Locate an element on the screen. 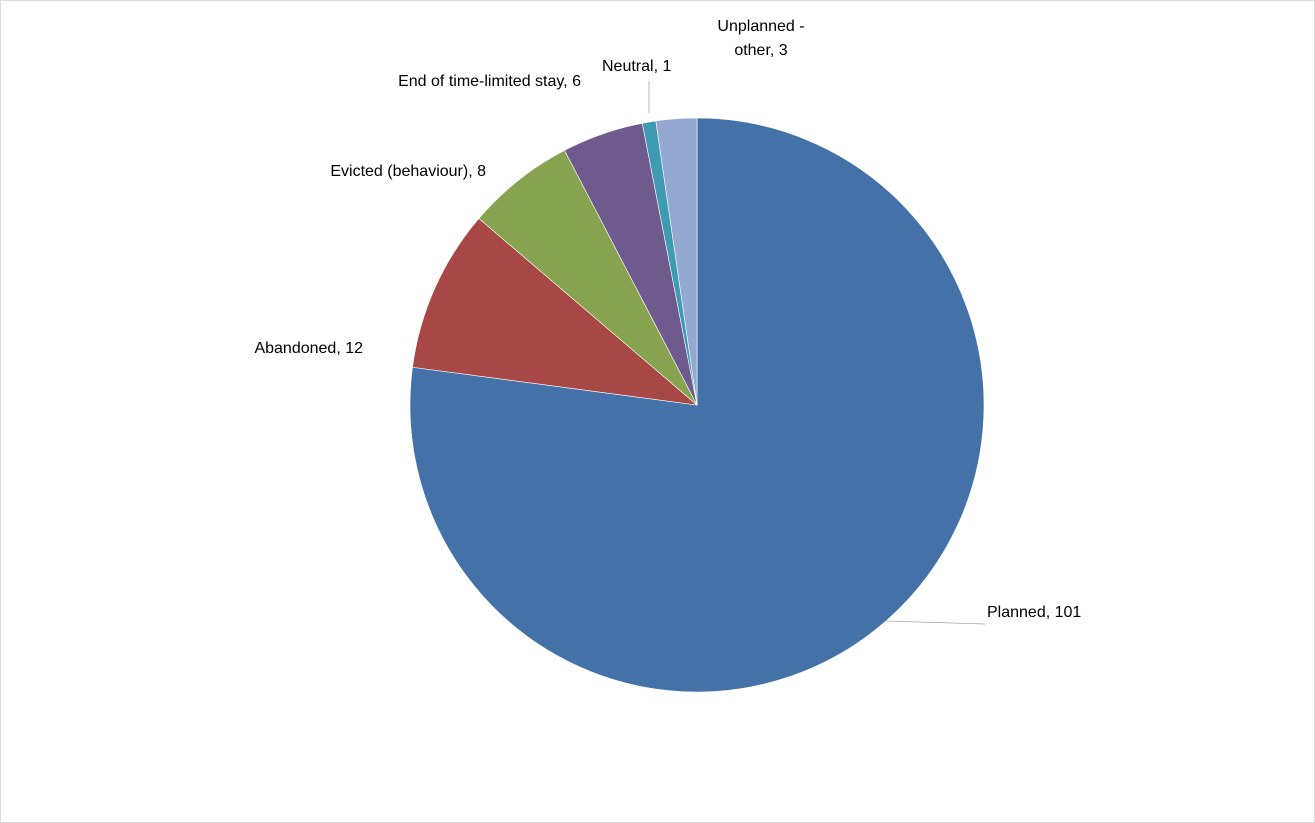  data-label-neutral: Neutral, 1 is located at coordinates (636, 66).